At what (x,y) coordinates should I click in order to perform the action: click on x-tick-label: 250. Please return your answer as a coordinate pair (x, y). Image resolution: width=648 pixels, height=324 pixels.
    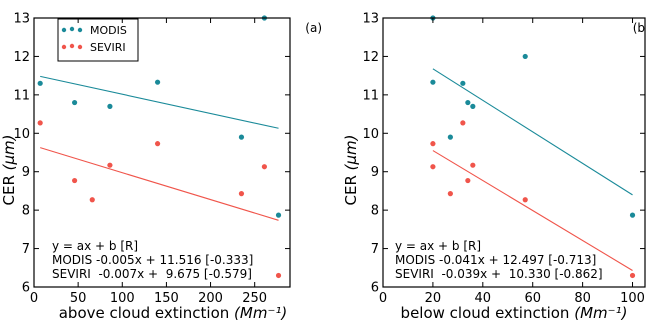
    Looking at the image, I should click on (254, 298).